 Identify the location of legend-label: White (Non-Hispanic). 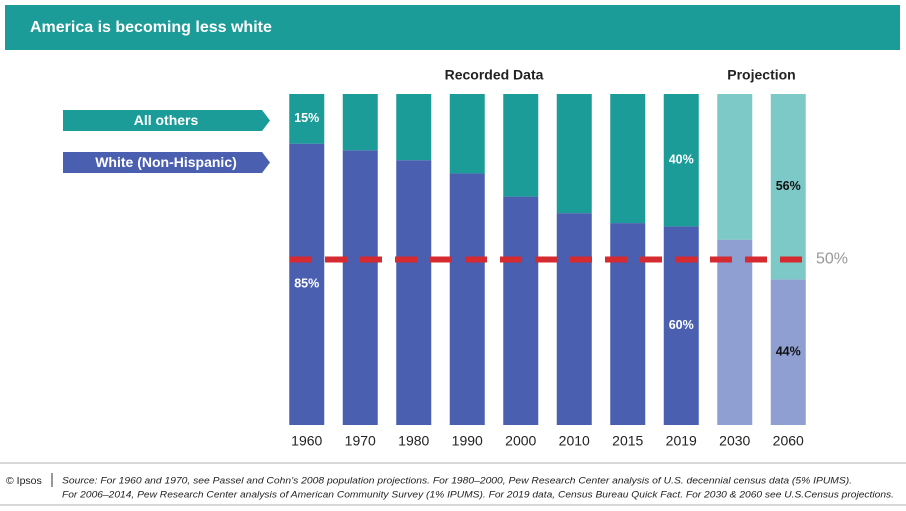
(166, 162).